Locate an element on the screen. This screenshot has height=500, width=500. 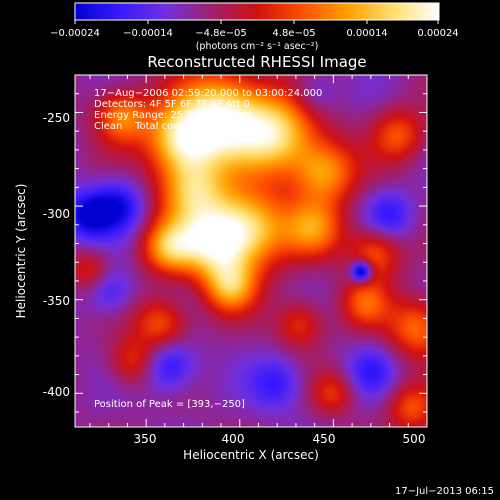
colorbar-tick-label: −0.00014 is located at coordinates (148, 33).